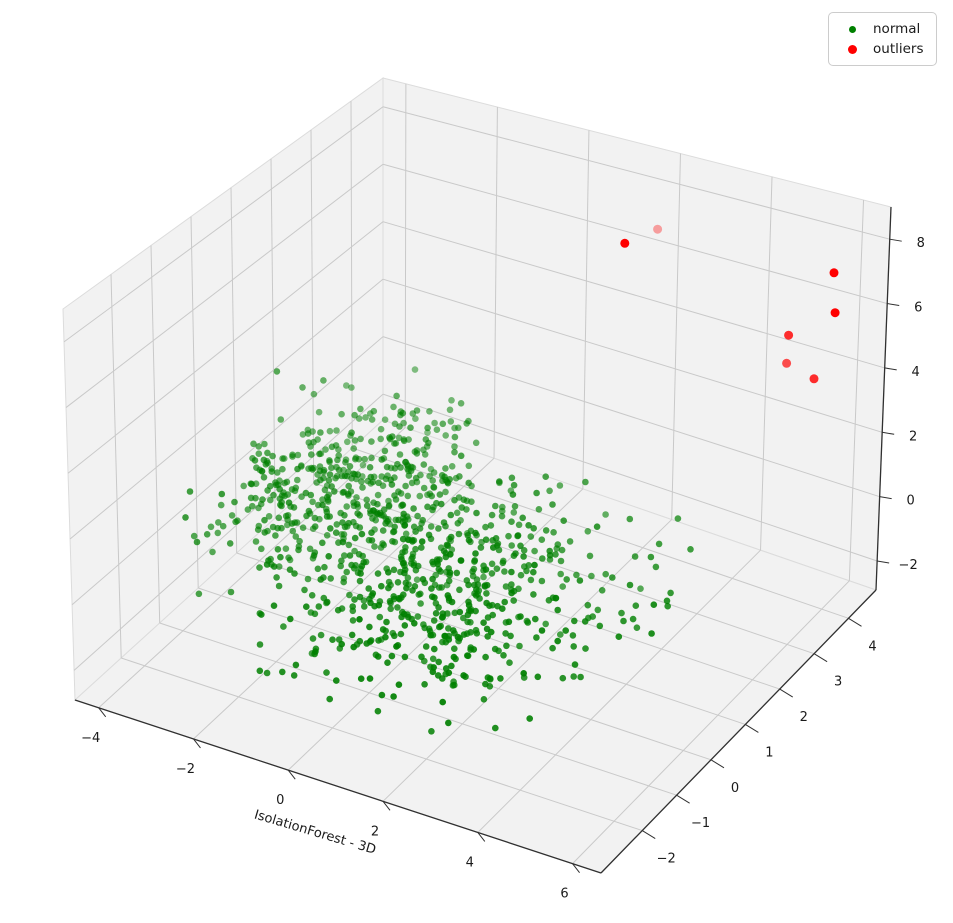 The height and width of the screenshot is (923, 953). Describe the element at coordinates (921, 243) in the screenshot. I see `tick-label: 8` at that location.